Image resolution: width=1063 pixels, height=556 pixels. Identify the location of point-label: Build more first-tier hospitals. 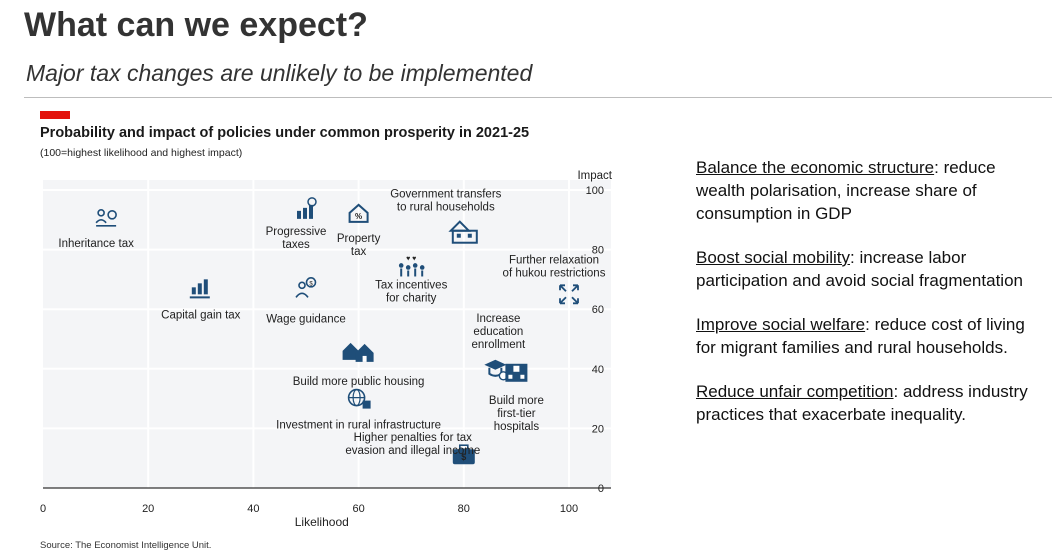
(516, 414).